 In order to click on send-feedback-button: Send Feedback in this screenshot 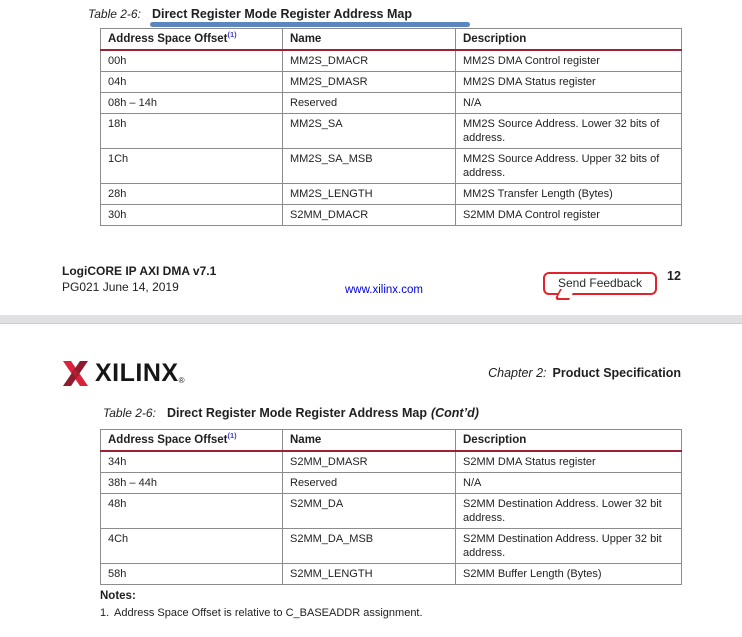, I will do `click(600, 283)`.